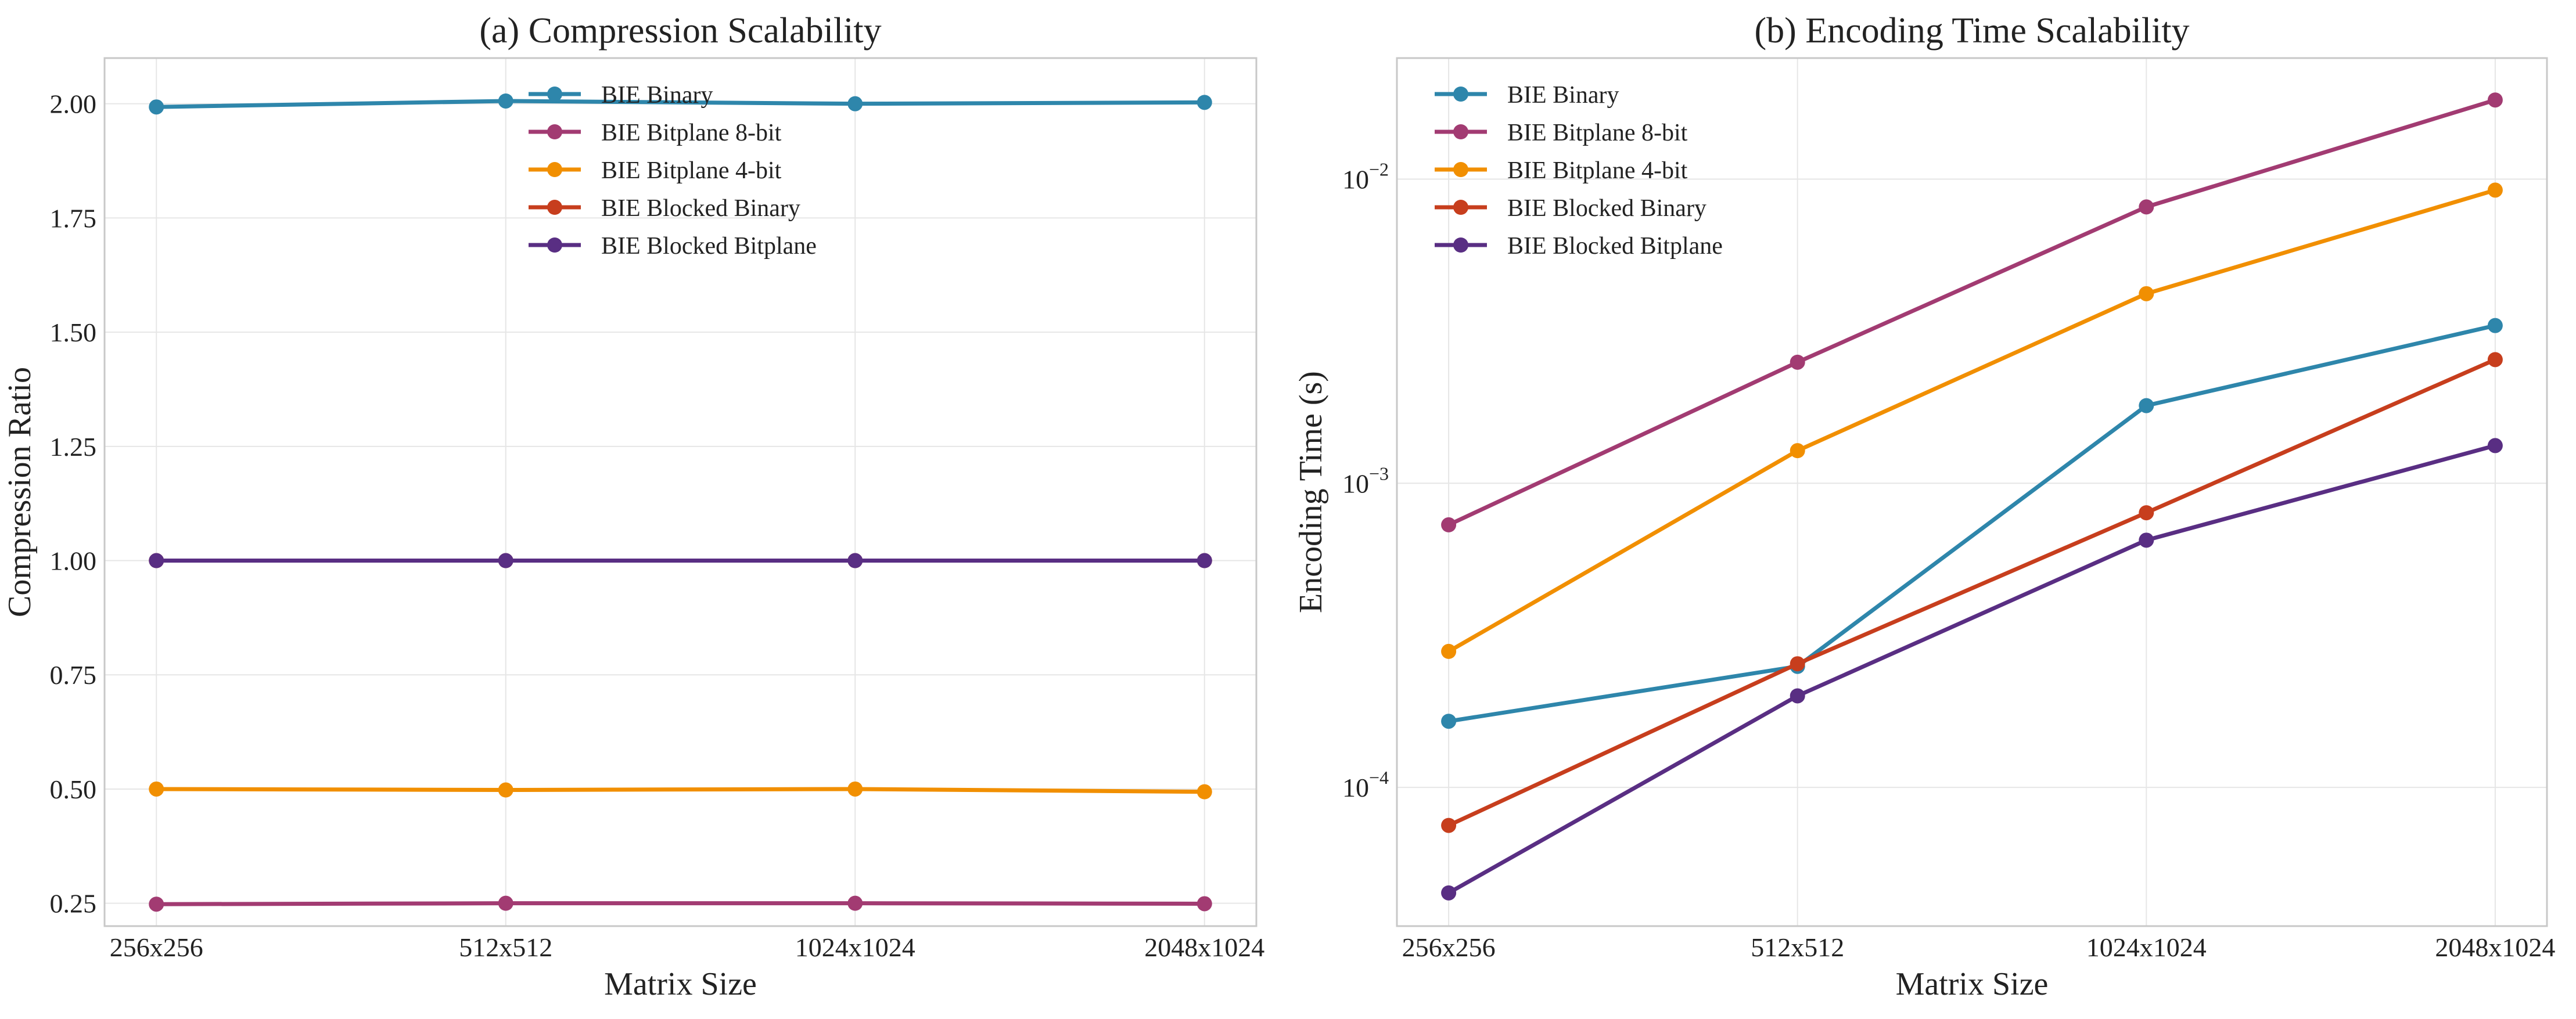 The image size is (2576, 1019). Describe the element at coordinates (680, 31) in the screenshot. I see `chart-title: (a) Compression Scalability` at that location.